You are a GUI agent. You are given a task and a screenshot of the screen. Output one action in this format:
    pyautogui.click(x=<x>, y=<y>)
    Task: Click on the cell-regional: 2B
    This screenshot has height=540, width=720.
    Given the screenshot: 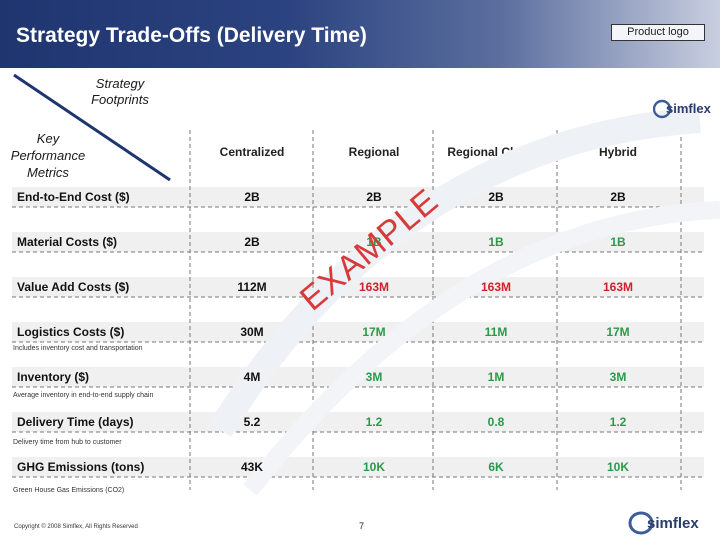 What is the action you would take?
    pyautogui.click(x=374, y=197)
    